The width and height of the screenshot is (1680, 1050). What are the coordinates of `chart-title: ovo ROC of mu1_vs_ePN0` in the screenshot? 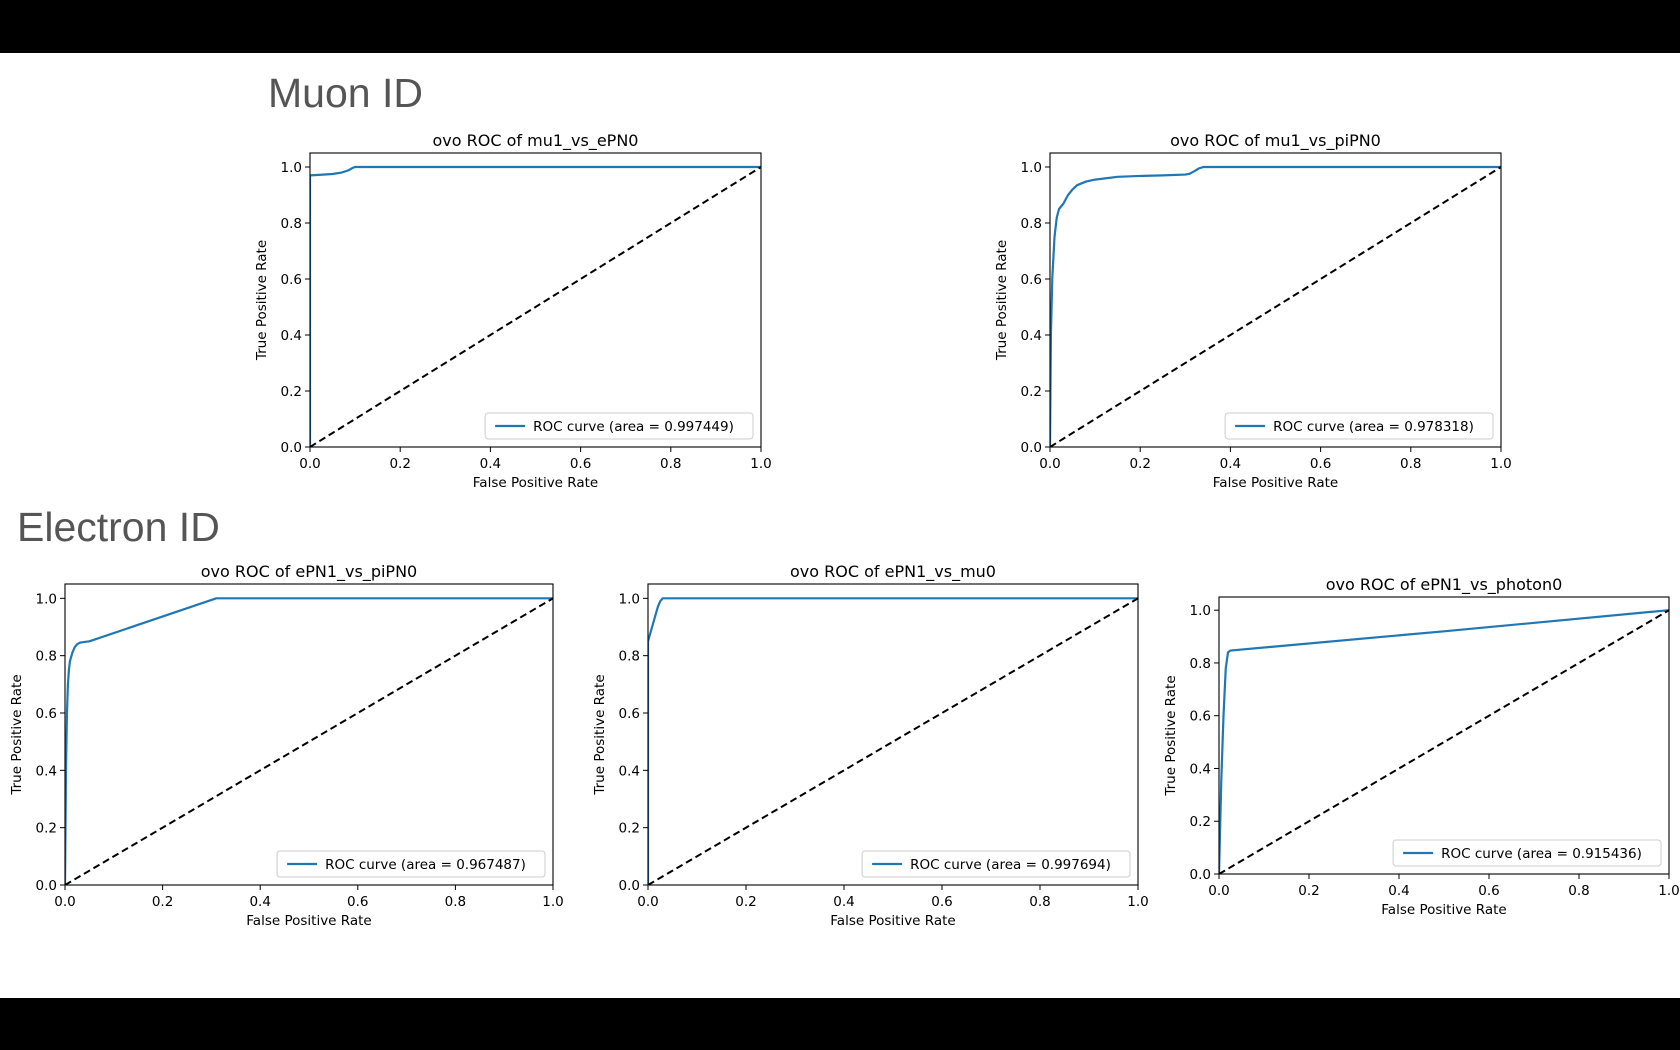 It's located at (536, 141).